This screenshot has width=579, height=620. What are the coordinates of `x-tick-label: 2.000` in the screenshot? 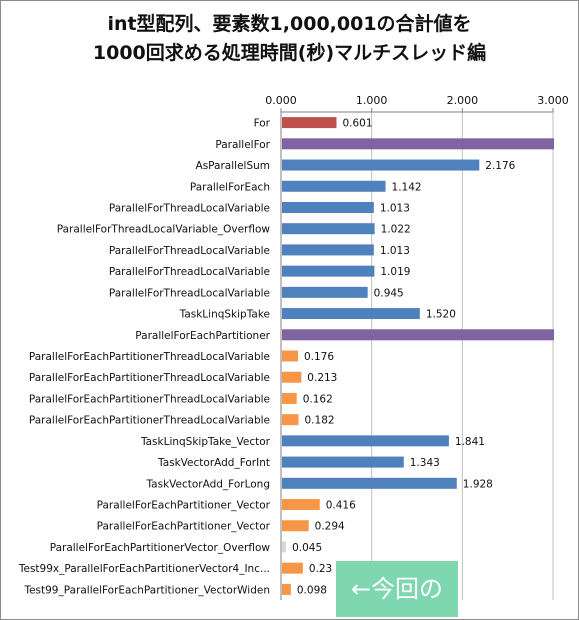 It's located at (463, 100).